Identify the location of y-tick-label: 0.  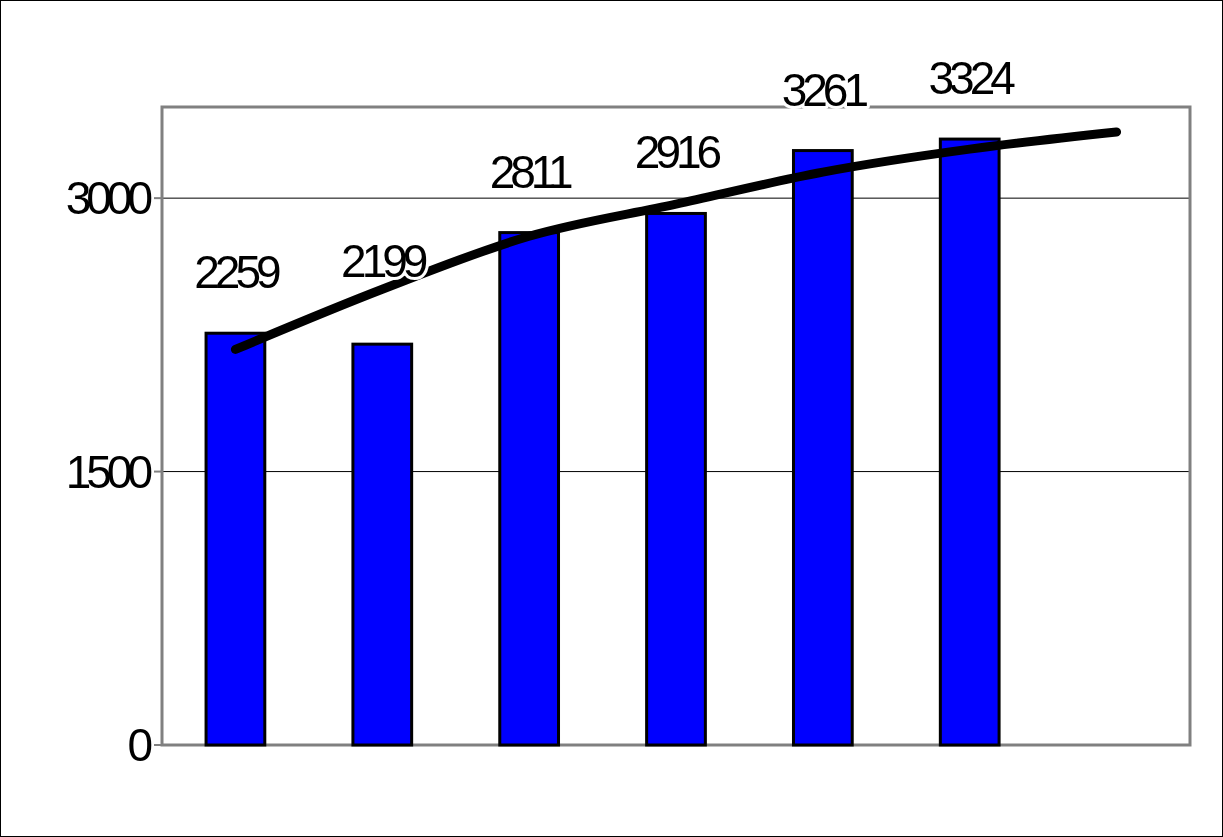
(139, 745).